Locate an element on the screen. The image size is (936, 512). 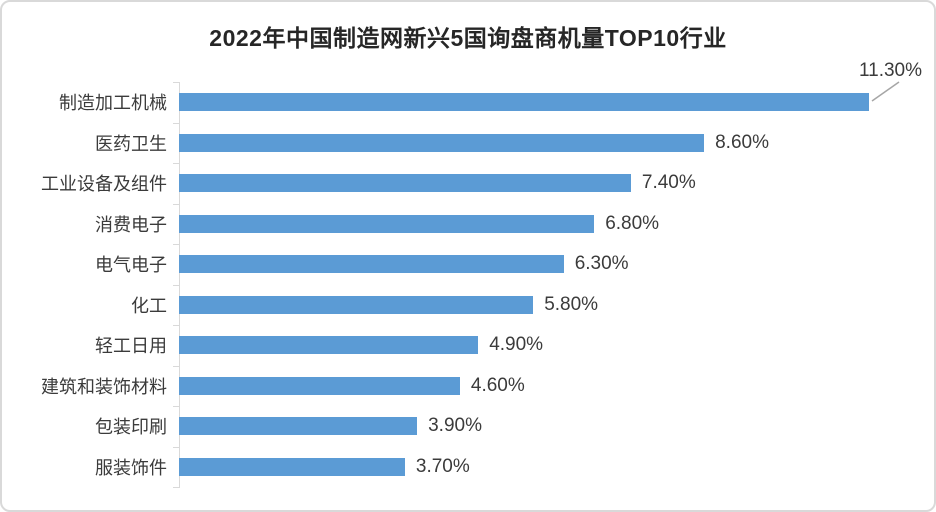
bar-zone: 6.80% is located at coordinates (552, 224).